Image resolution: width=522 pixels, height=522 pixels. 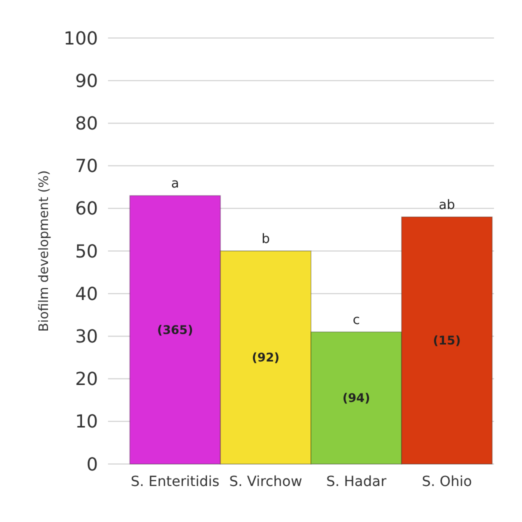 I want to click on x-tick-label: S. Hadar, so click(x=356, y=482).